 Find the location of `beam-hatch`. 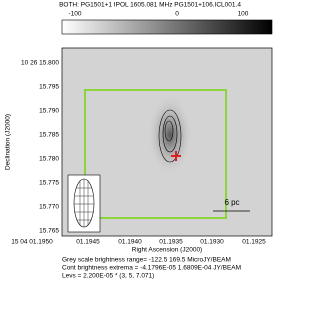

beam-hatch is located at coordinates (84, 203).